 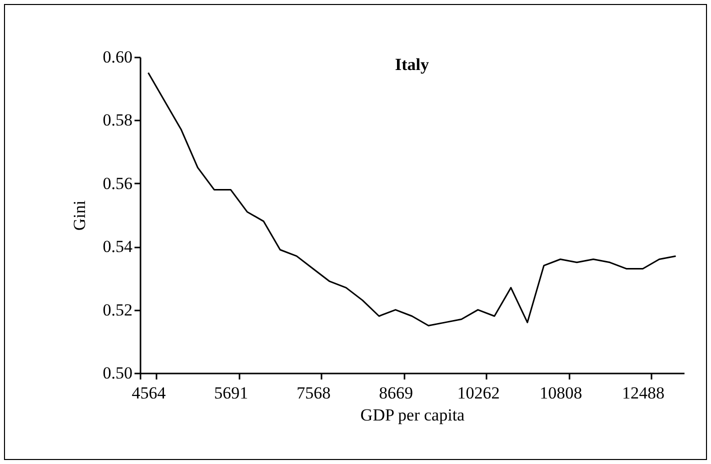 What do you see at coordinates (643, 393) in the screenshot?
I see `x-tick-label: 12488` at bounding box center [643, 393].